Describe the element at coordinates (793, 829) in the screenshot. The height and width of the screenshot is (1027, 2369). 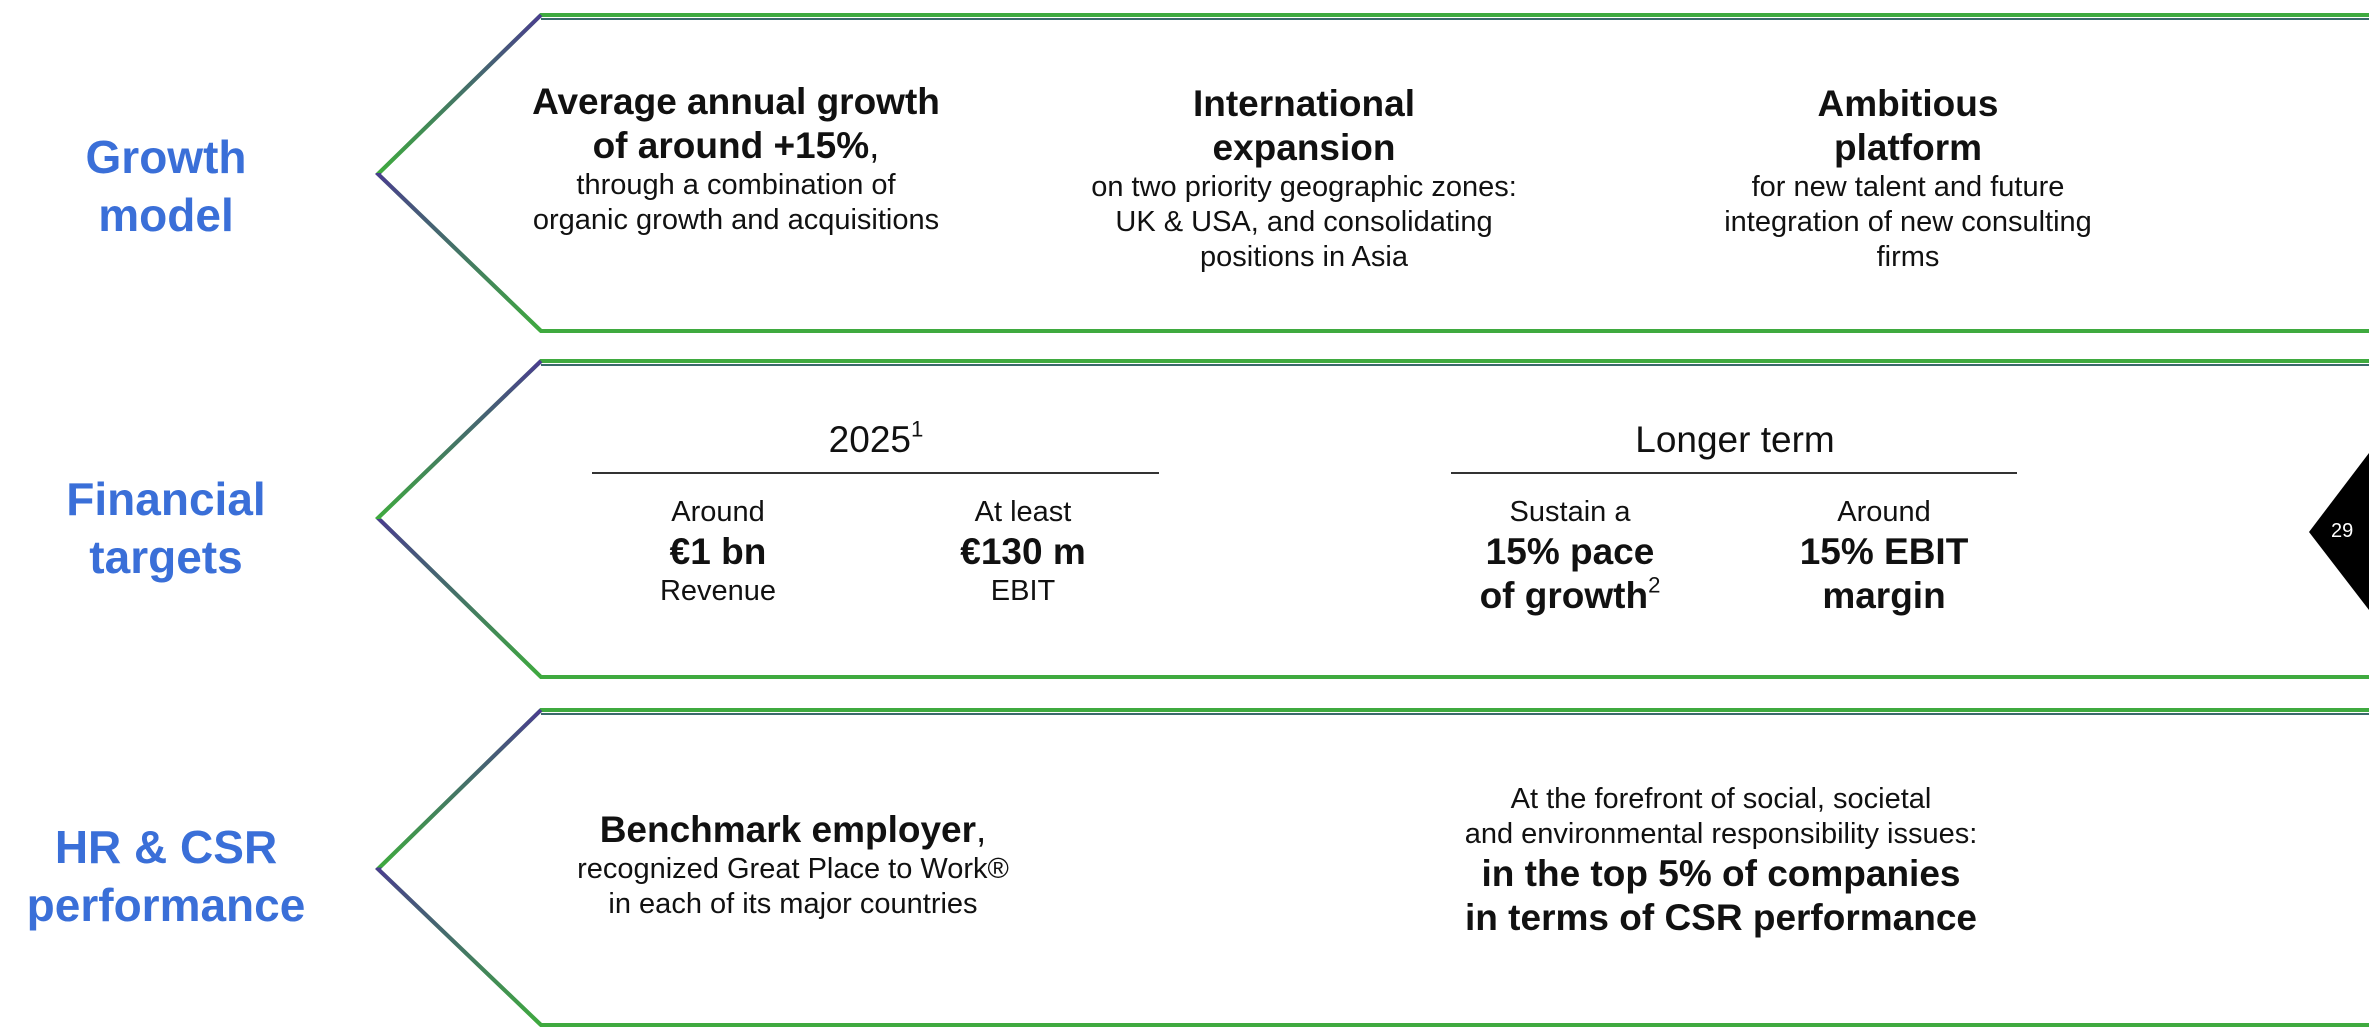
I see `bold-line: Benchmark employer,` at that location.